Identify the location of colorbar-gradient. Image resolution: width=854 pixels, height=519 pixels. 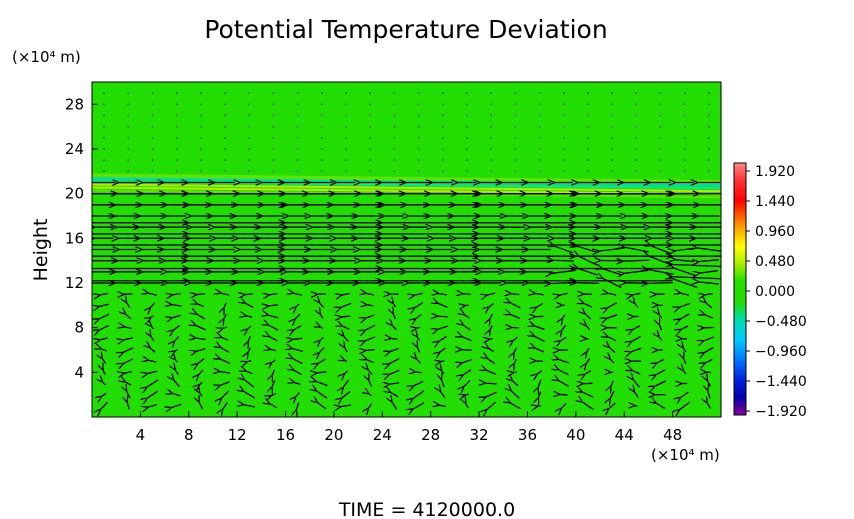
(740, 289).